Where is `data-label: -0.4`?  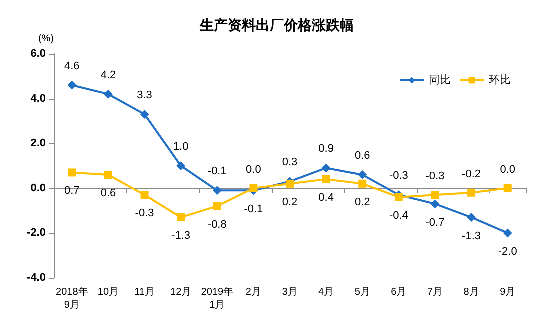 data-label: -0.4 is located at coordinates (398, 216).